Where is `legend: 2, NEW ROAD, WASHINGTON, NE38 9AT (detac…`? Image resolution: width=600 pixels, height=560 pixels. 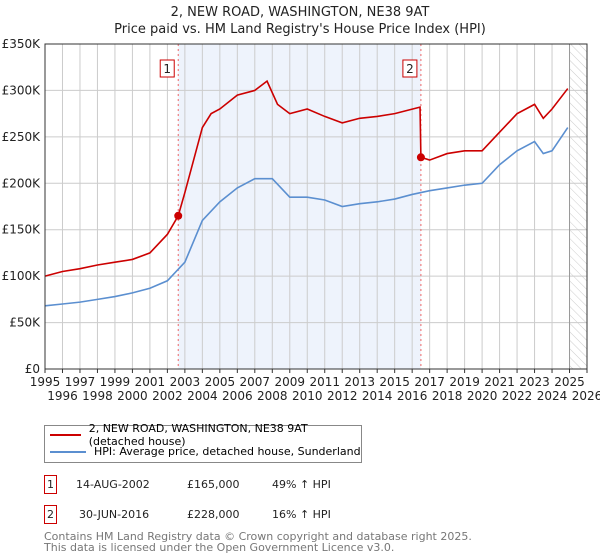 legend: 2, NEW ROAD, WASHINGTON, NE38 9AT (detac… is located at coordinates (203, 442).